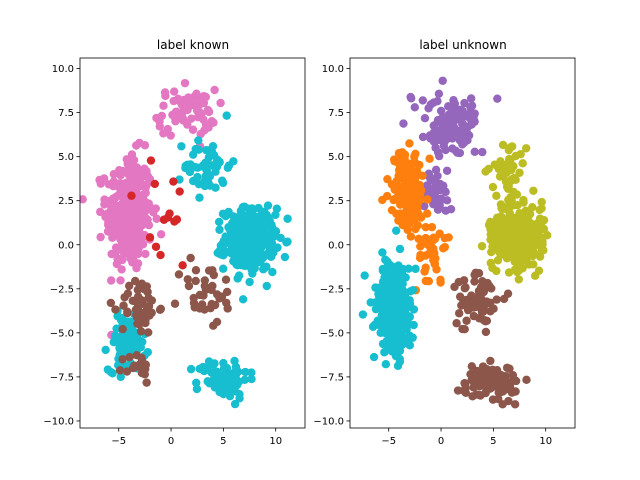 Image resolution: width=640 pixels, height=480 pixels. What do you see at coordinates (66, 201) in the screenshot?
I see `y-tick-label: 2.5` at bounding box center [66, 201].